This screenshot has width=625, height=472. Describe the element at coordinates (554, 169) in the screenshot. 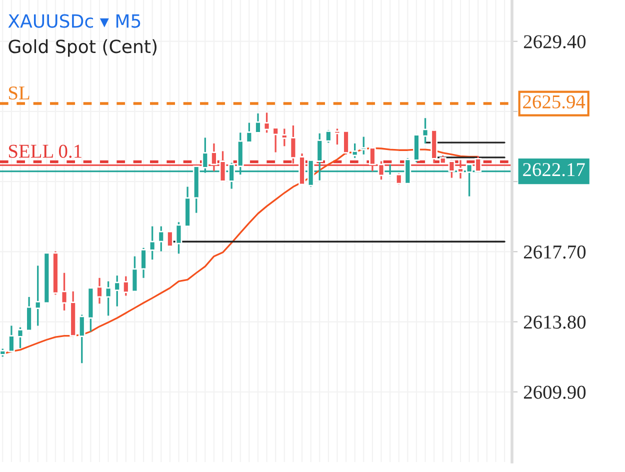

I see `text: 2622.17` at that location.